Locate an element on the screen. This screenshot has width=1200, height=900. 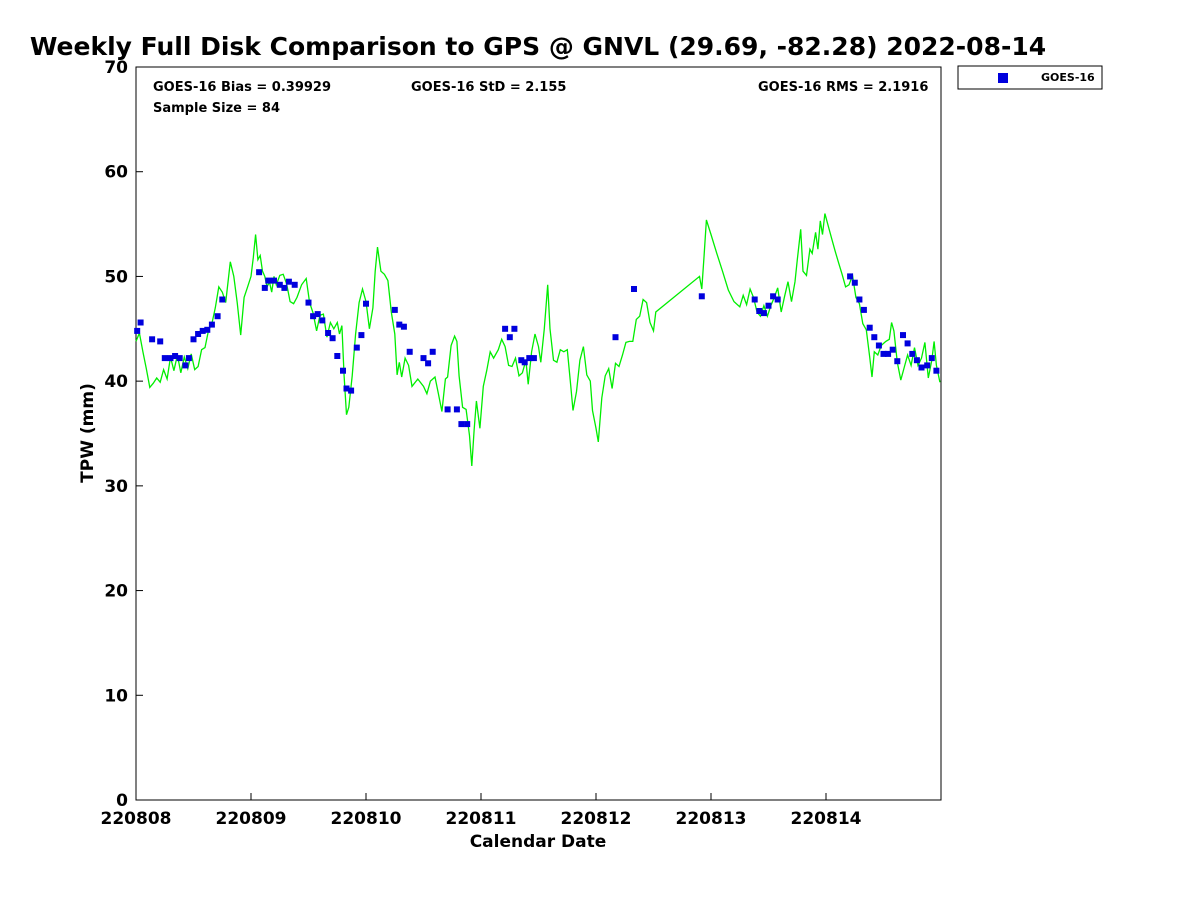
y-tick-label: 40 is located at coordinates (116, 382).